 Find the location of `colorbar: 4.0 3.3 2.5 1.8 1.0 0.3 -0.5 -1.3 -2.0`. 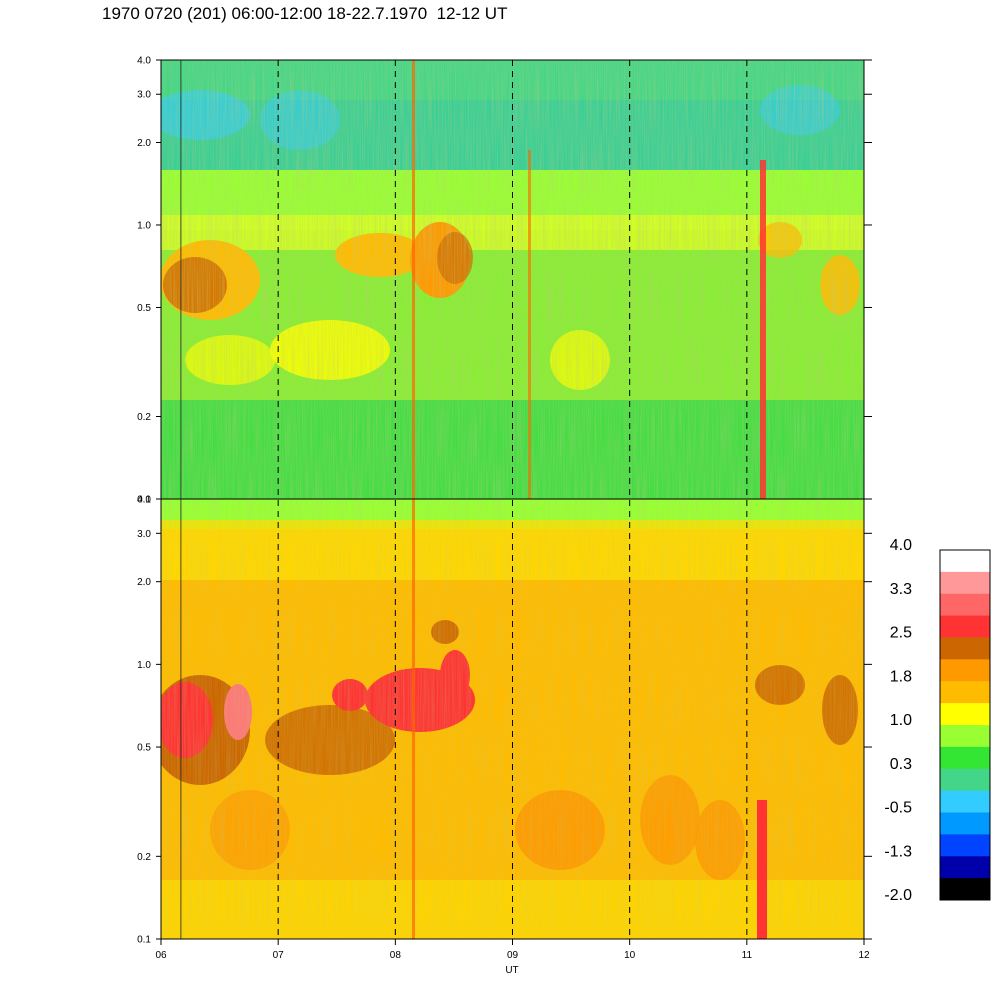

colorbar: 4.0 3.3 2.5 1.8 1.0 0.3 -0.5 -1.3 -2.0 is located at coordinates (937, 720).